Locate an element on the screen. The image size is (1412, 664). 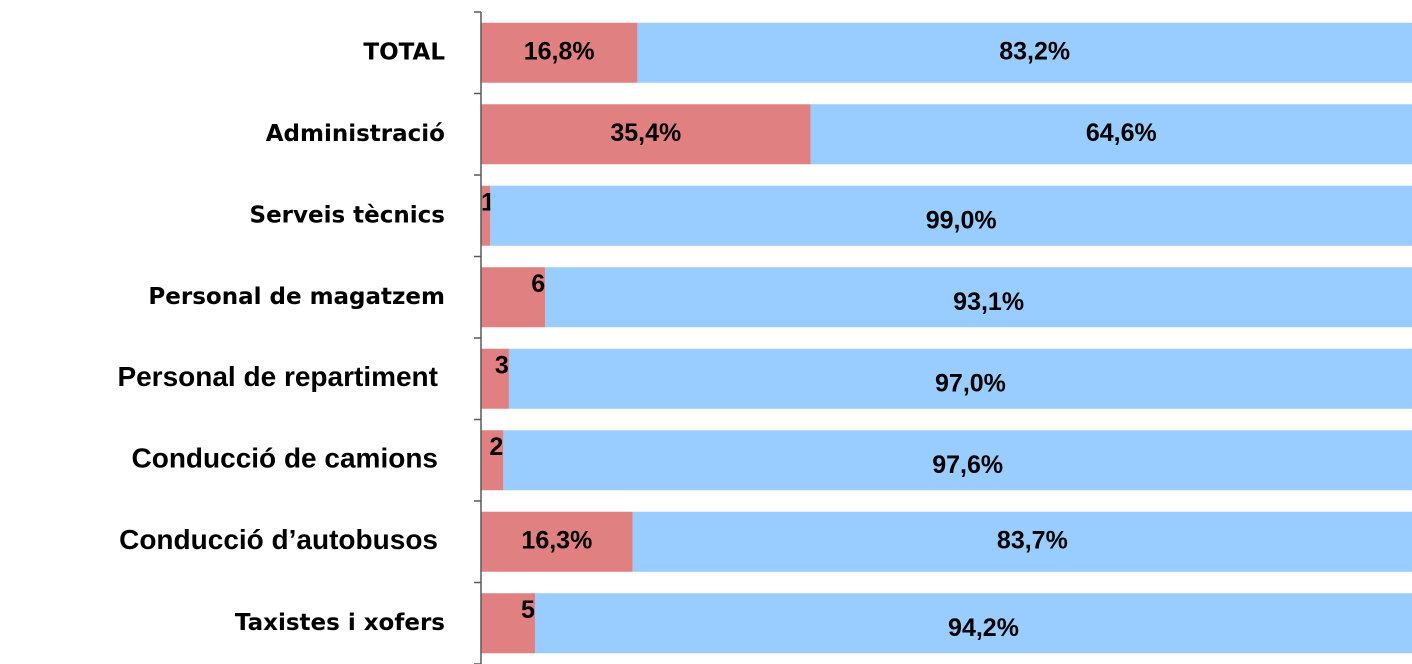
category-label: TOTAL is located at coordinates (404, 52).